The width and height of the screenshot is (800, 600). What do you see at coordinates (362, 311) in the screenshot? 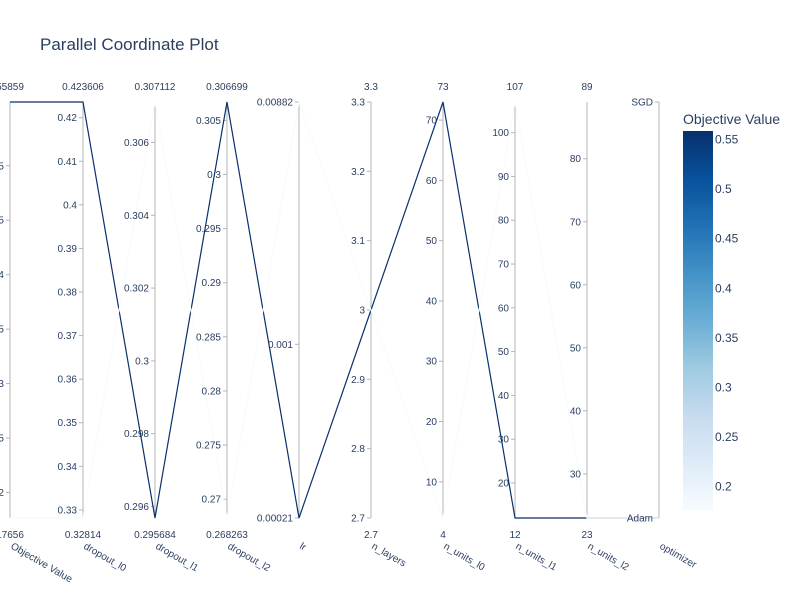
I see `tick-label: 3` at bounding box center [362, 311].